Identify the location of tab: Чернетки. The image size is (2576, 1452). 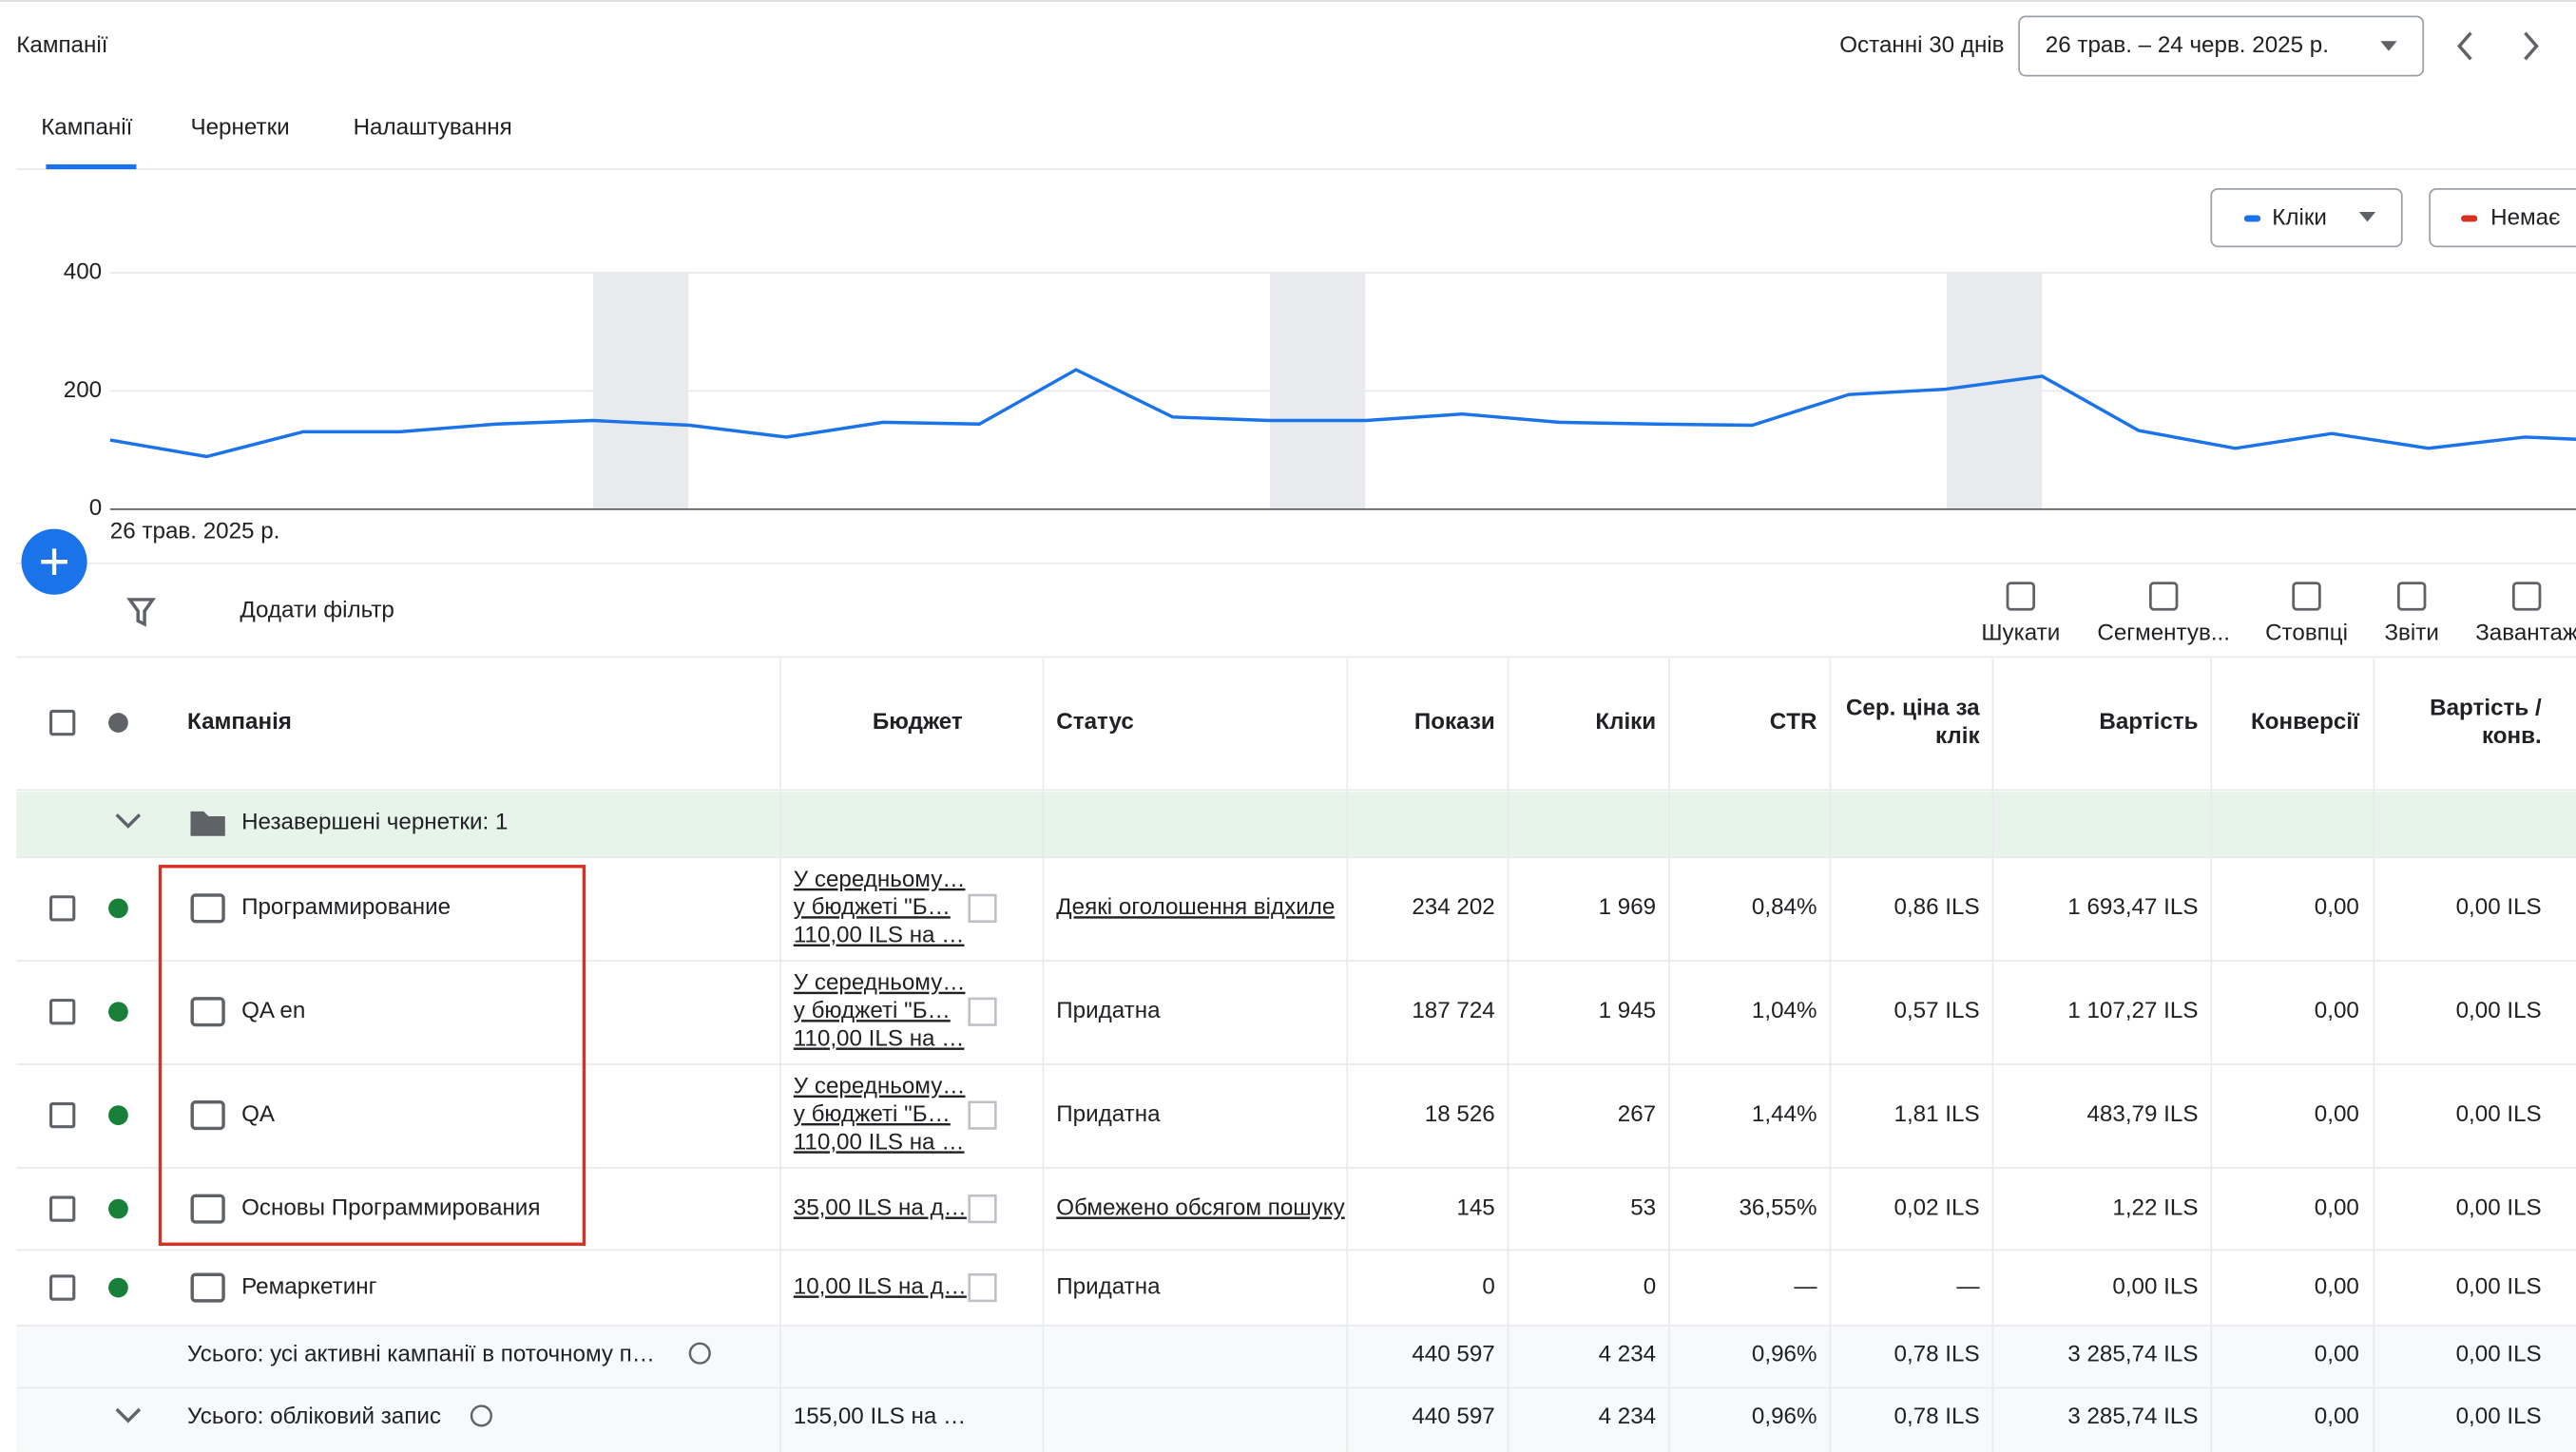
(239, 127).